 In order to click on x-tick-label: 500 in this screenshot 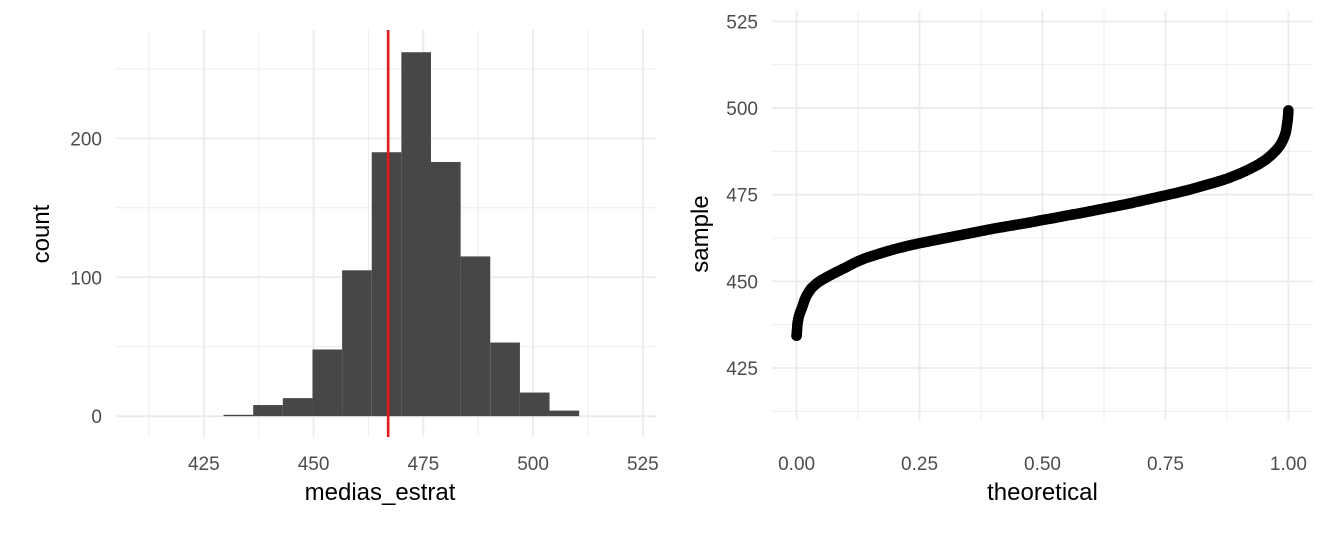, I will do `click(533, 464)`.